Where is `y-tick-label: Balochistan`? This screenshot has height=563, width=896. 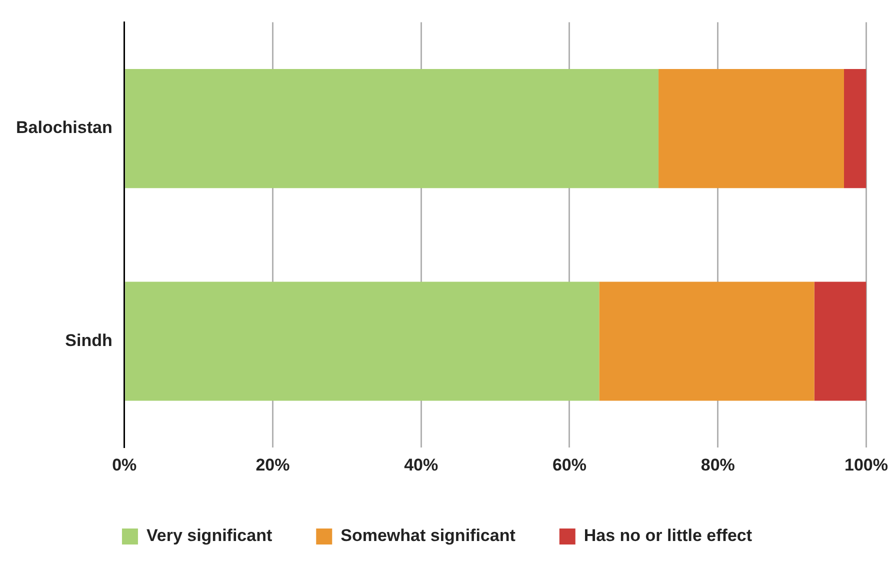 y-tick-label: Balochistan is located at coordinates (64, 128).